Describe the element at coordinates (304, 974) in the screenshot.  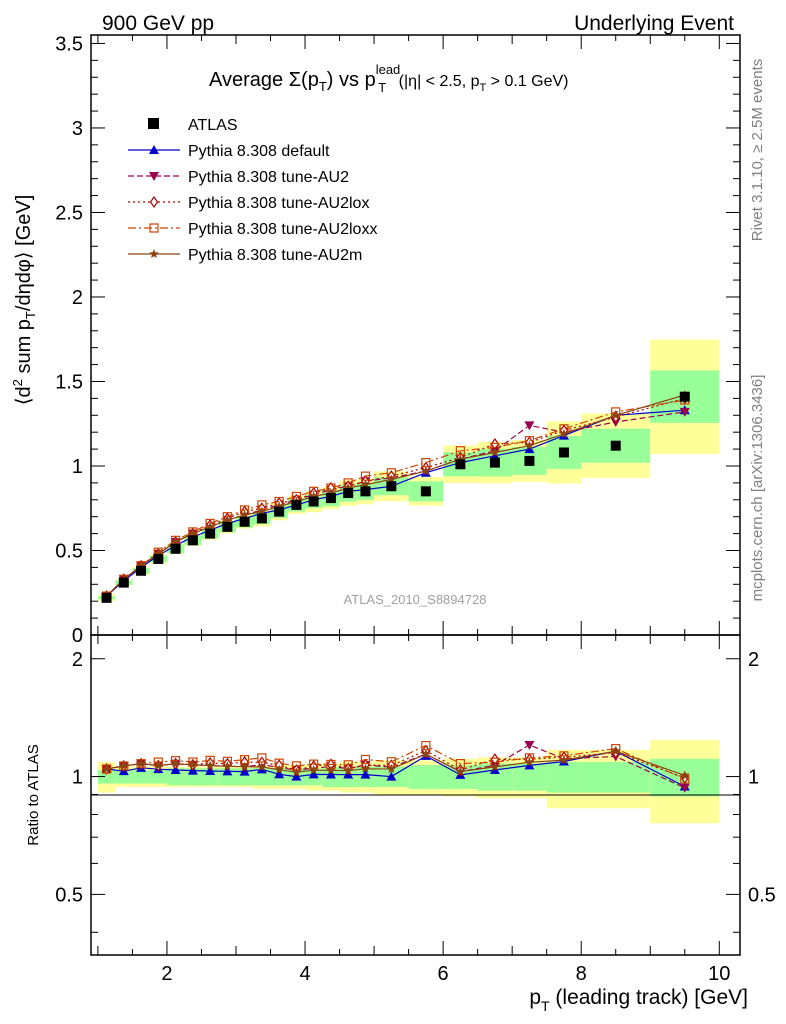
I see `x-tick-label: 4` at that location.